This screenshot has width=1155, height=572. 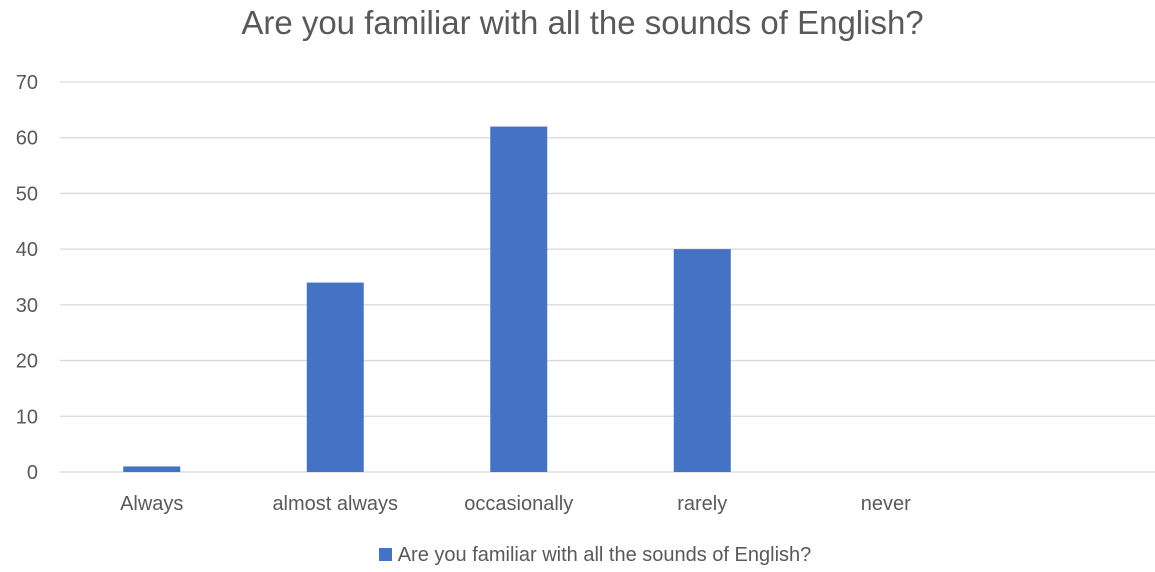 I want to click on y-tick-label-50: 50, so click(x=27, y=194).